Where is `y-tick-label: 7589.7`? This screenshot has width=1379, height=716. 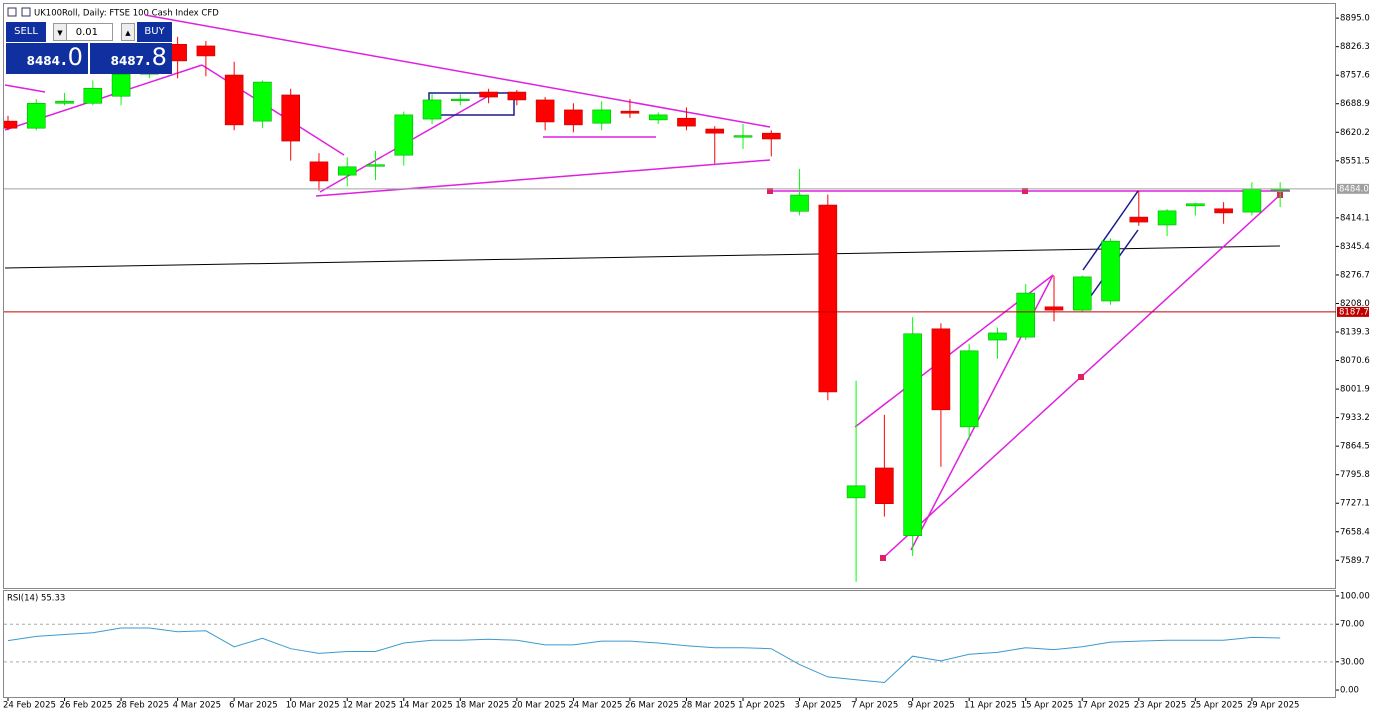 y-tick-label: 7589.7 is located at coordinates (1355, 561).